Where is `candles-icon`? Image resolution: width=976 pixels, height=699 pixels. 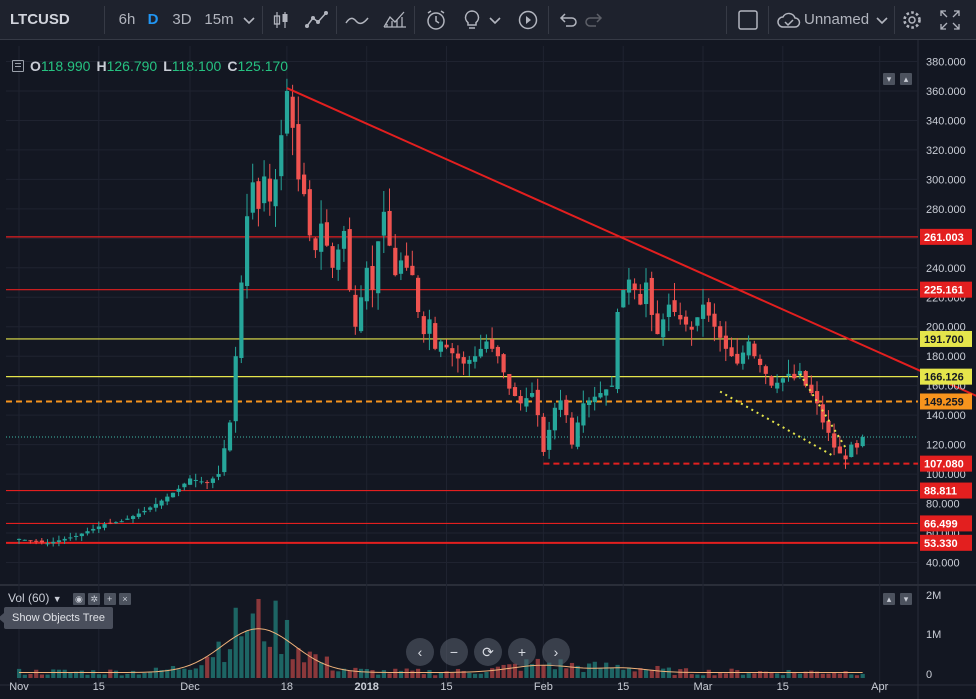 candles-icon is located at coordinates (281, 20).